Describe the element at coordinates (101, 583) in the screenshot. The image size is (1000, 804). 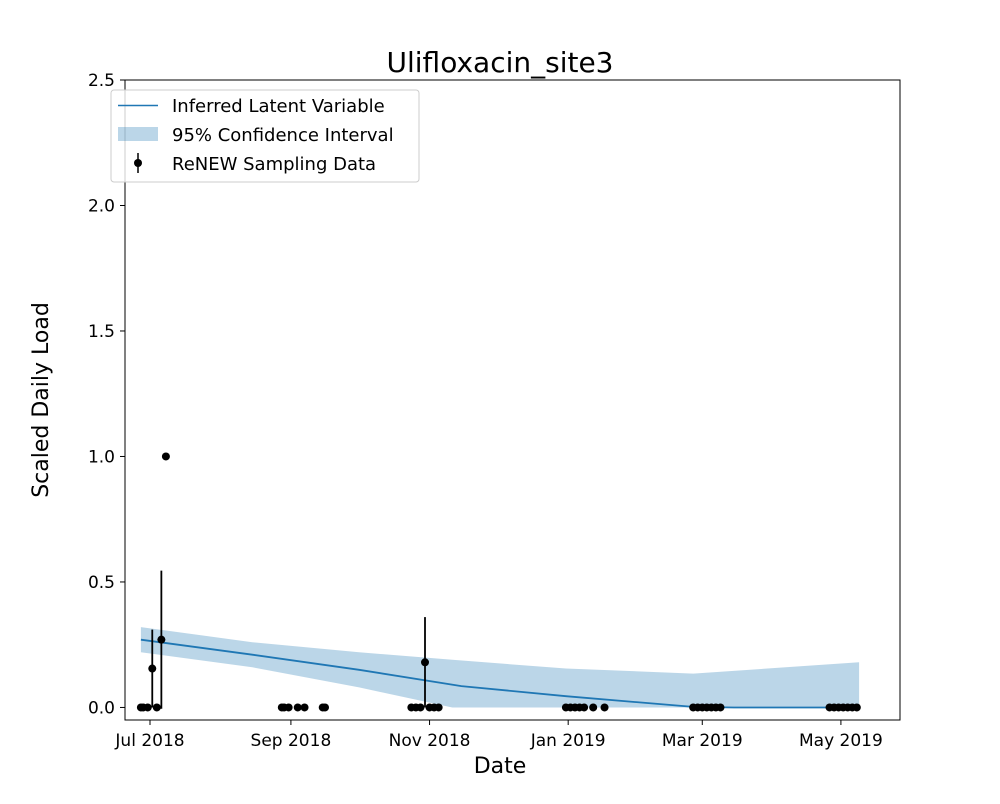
I see `y-tick-label: 0.5` at that location.